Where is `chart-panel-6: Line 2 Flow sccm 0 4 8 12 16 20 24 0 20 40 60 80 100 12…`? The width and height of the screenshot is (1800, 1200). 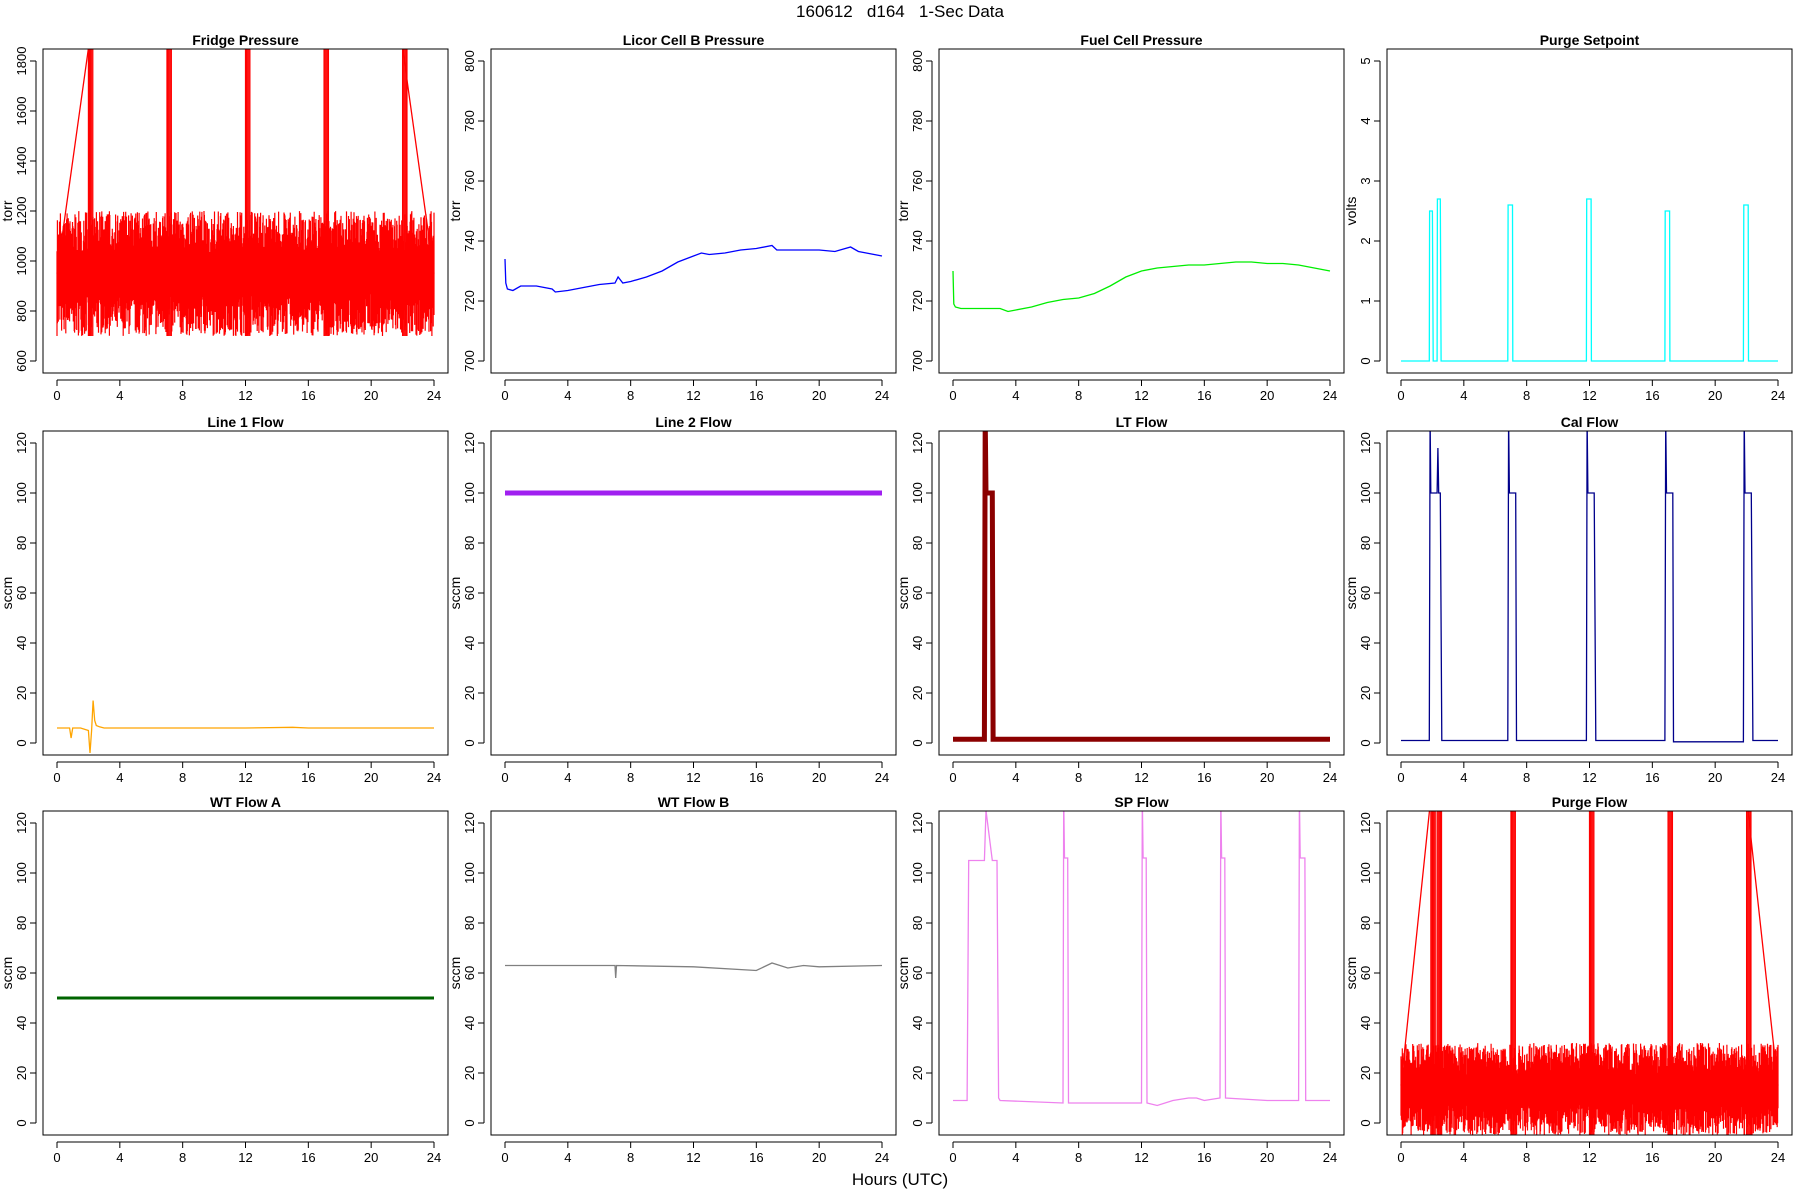 chart-panel-6: Line 2 Flow sccm 0 4 8 12 16 20 24 0 20 40 60 80 100 12… is located at coordinates (672, 599).